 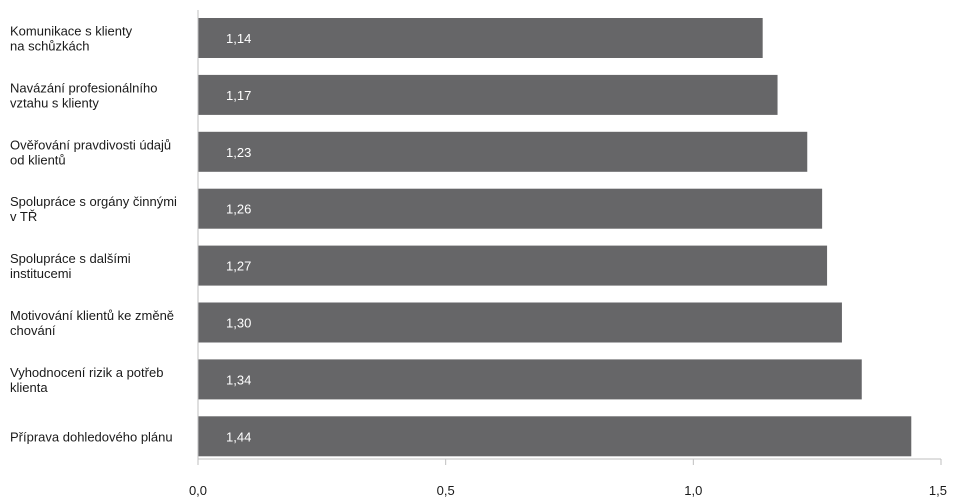 I want to click on category-label: Spolupráce s orgány činnými v TŘ, so click(x=93, y=209).